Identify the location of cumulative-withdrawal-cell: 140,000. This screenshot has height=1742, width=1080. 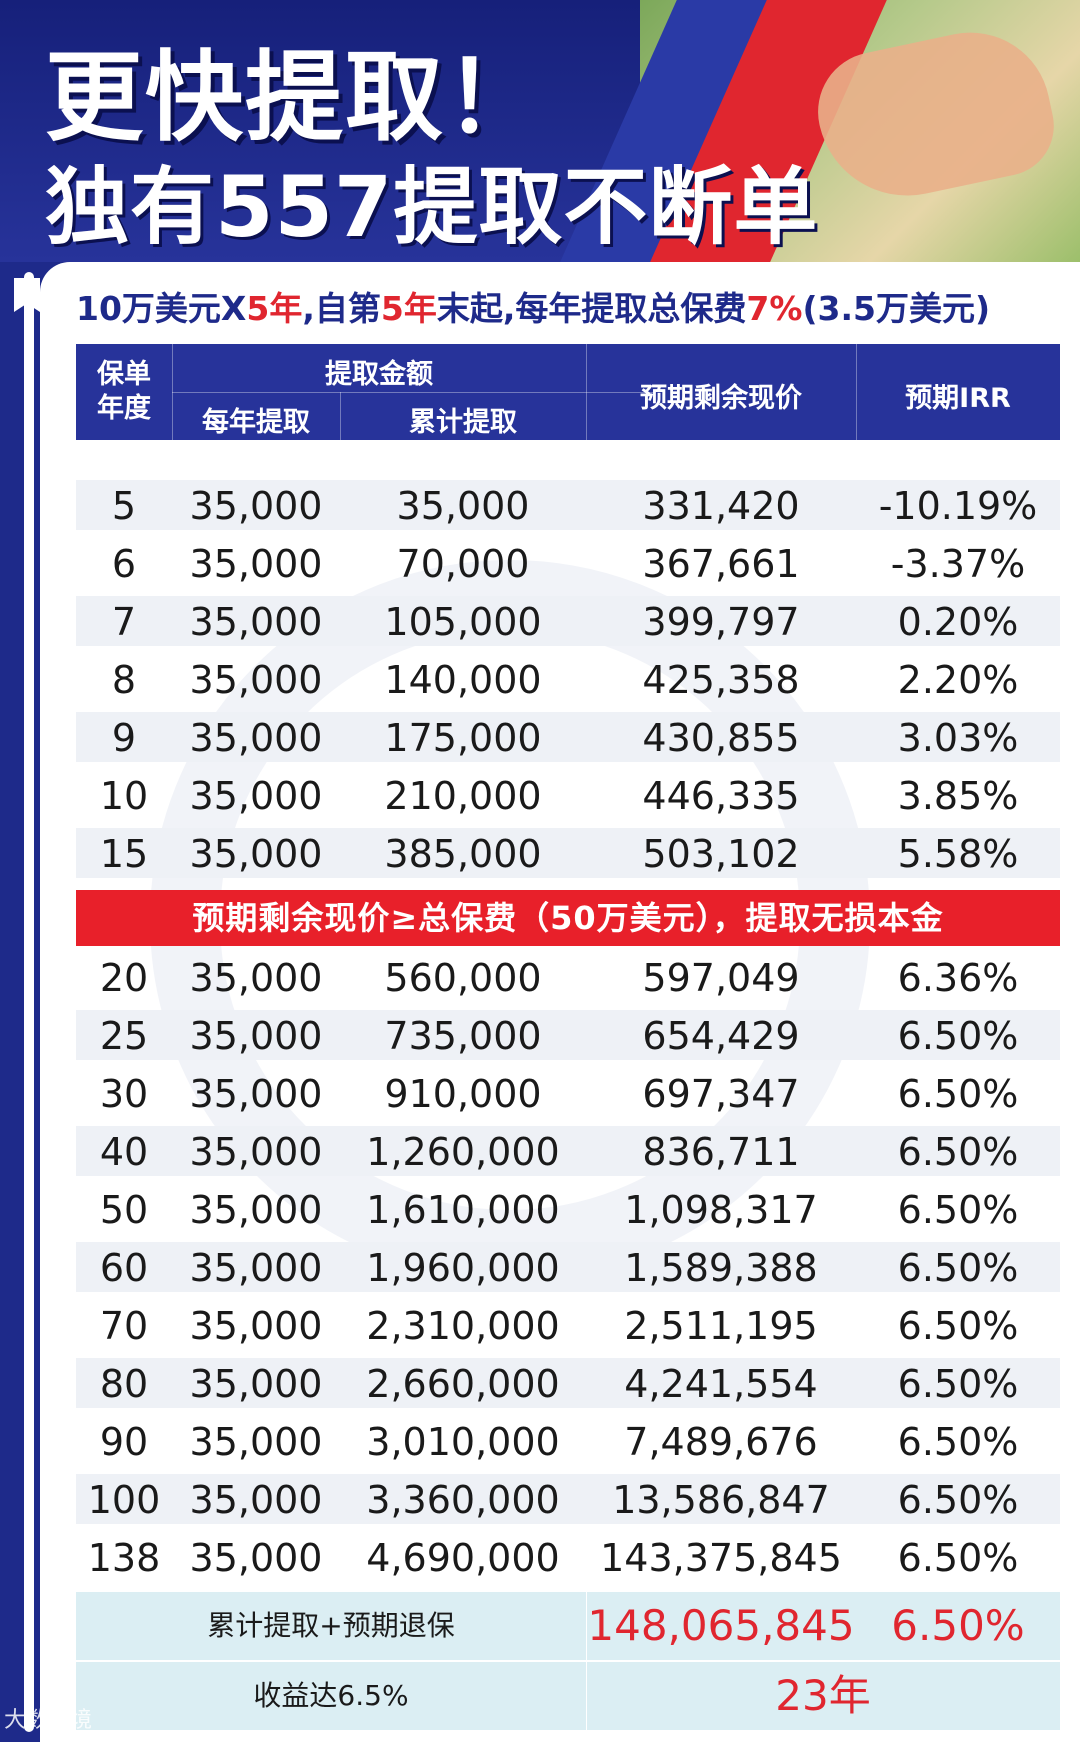
(463, 680).